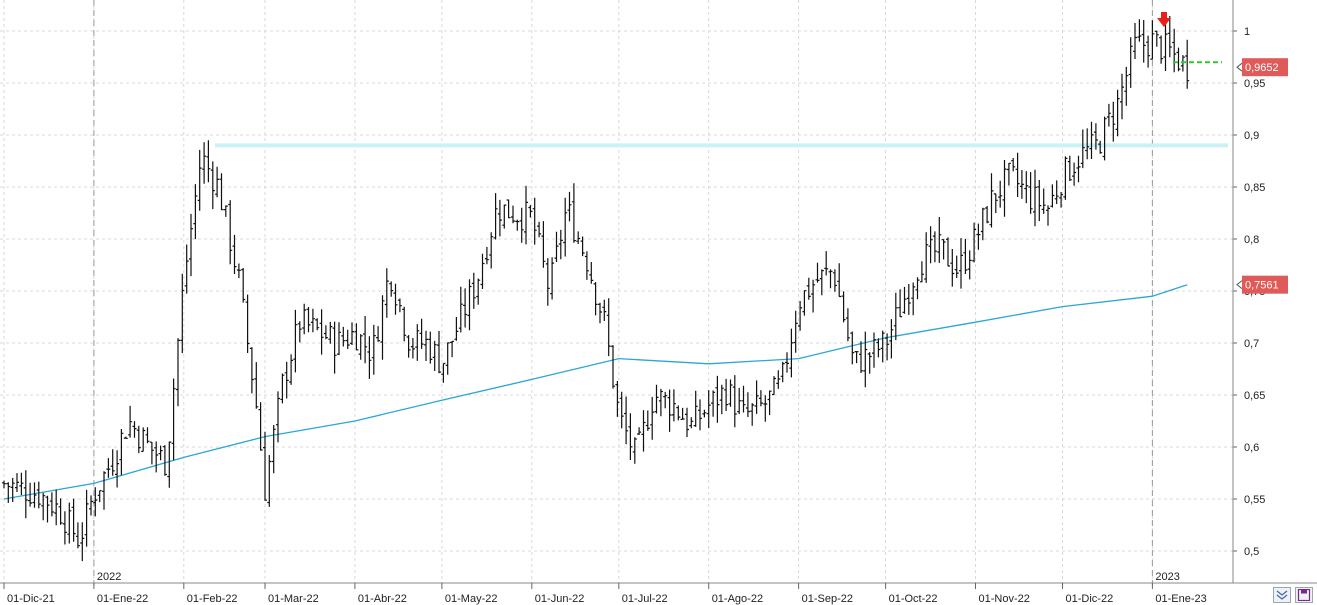  What do you see at coordinates (212, 599) in the screenshot?
I see `x-tick-label: 01-Feb-22` at bounding box center [212, 599].